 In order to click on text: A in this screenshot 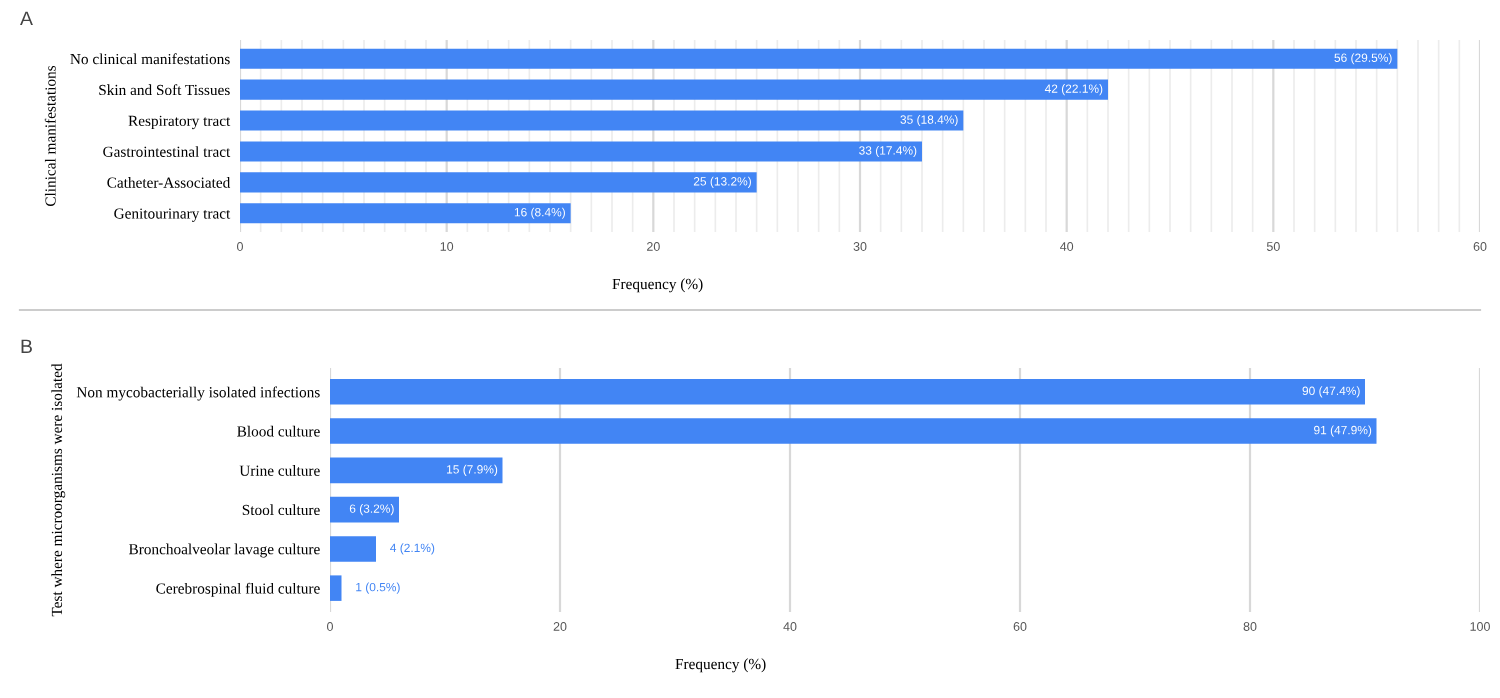, I will do `click(26, 18)`.